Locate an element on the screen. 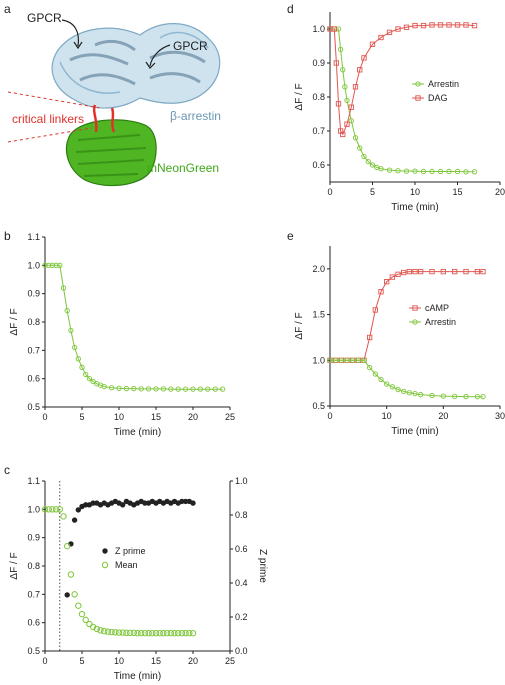  y2-tick-label-c: 0.8 is located at coordinates (241, 515).